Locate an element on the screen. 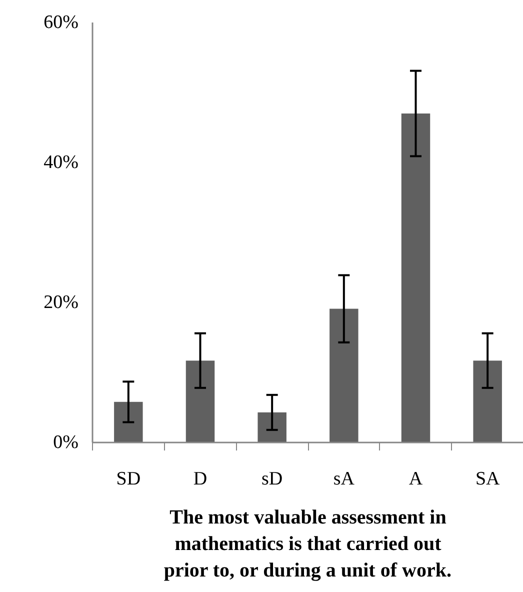  x-tick-label: sD is located at coordinates (272, 479).